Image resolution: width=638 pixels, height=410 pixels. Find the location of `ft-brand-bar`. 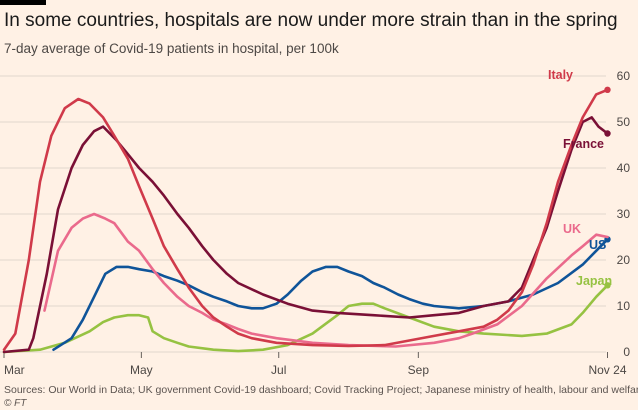

ft-brand-bar is located at coordinates (23, 2).